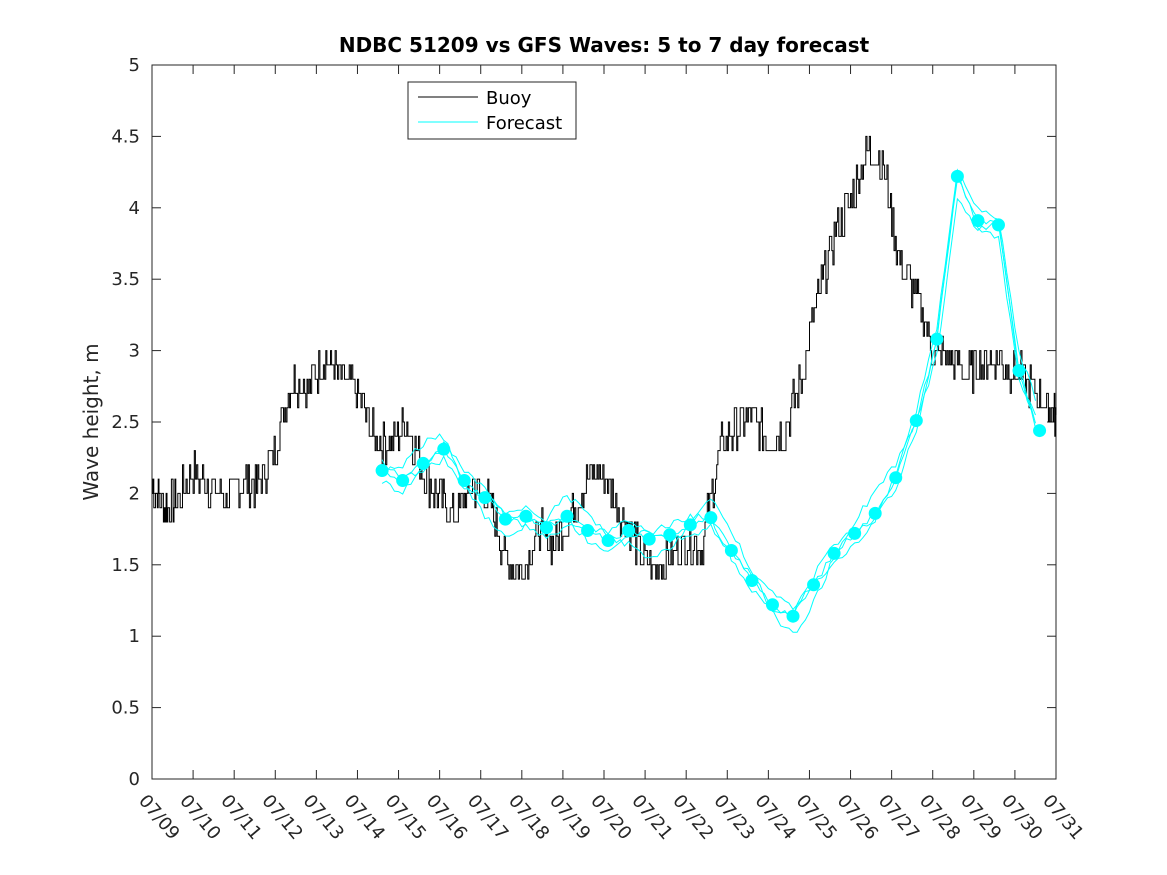 Image resolution: width=1167 pixels, height=875 pixels. I want to click on x-tick-label: 07/26, so click(857, 817).